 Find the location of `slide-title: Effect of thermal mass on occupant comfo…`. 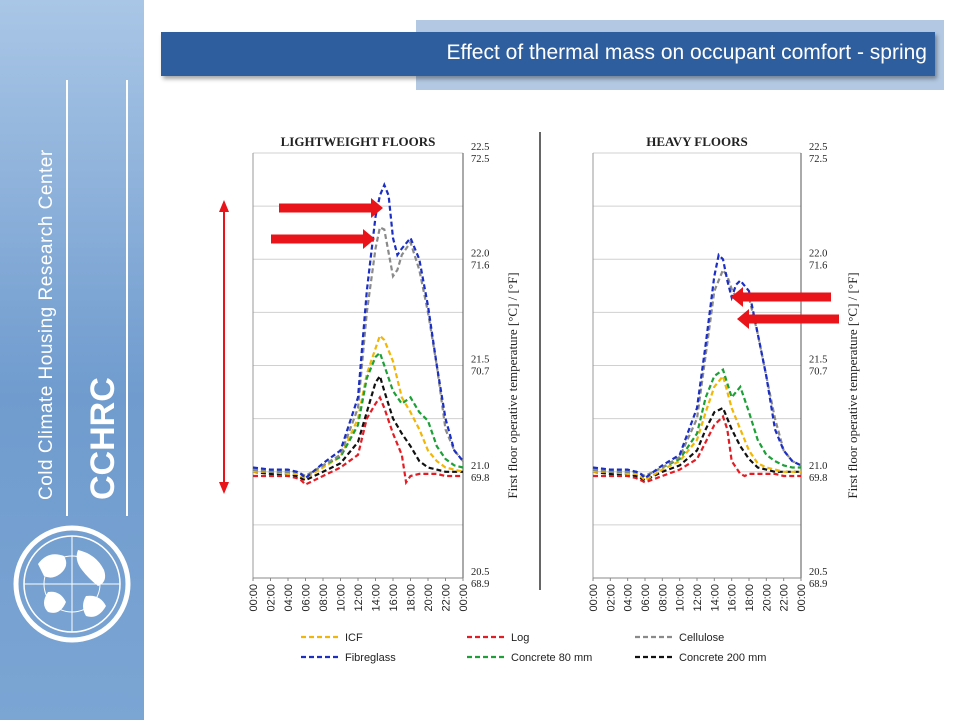

slide-title: Effect of thermal mass on occupant comfo… is located at coordinates (687, 52).